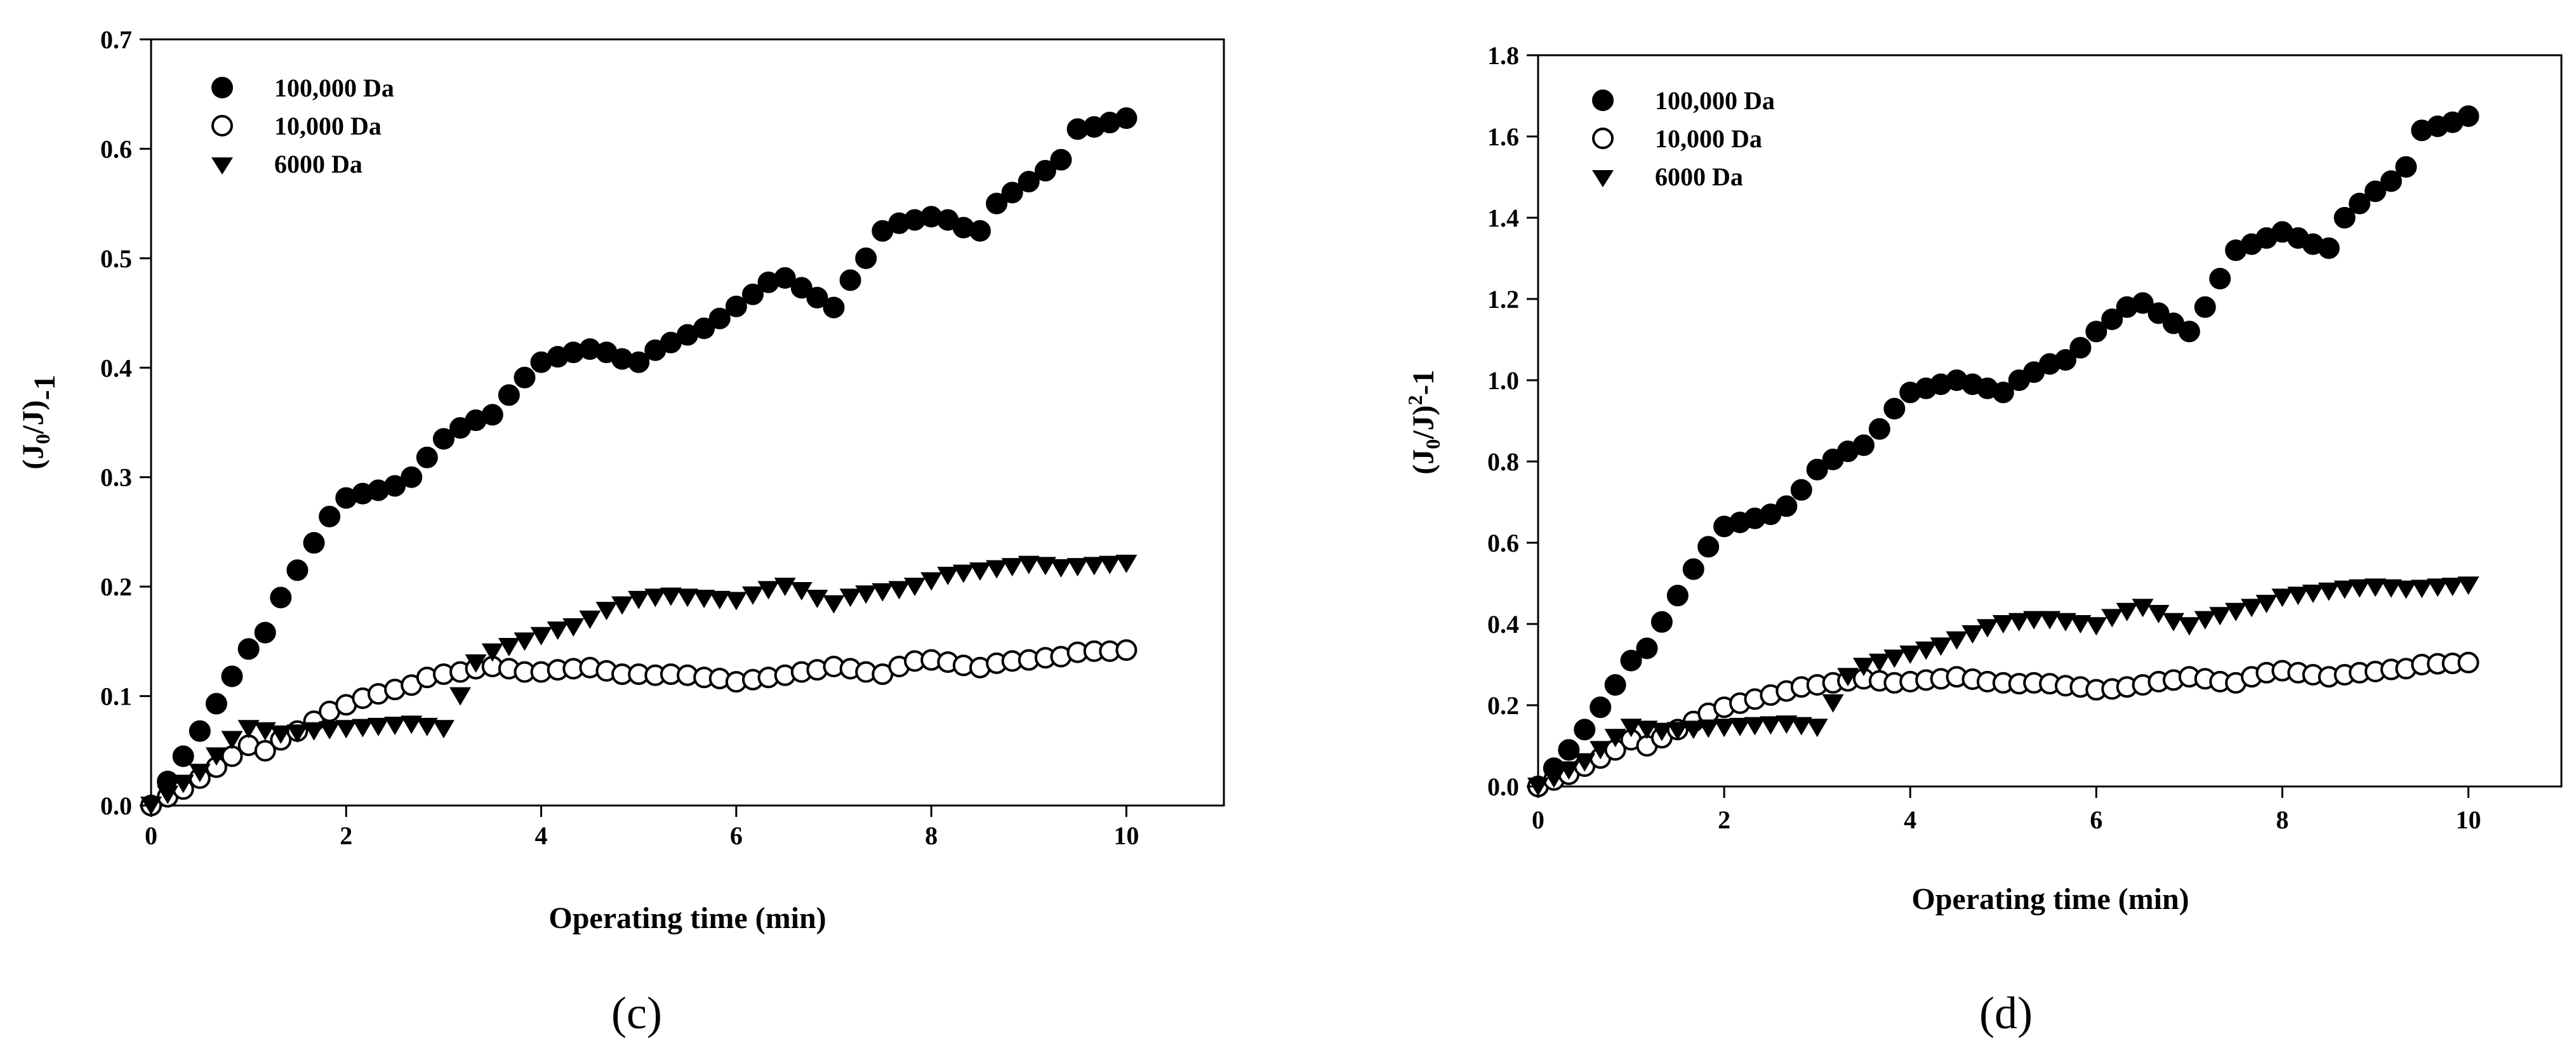 The width and height of the screenshot is (2576, 1048). What do you see at coordinates (736, 836) in the screenshot?
I see `x-tick-label: 6` at bounding box center [736, 836].